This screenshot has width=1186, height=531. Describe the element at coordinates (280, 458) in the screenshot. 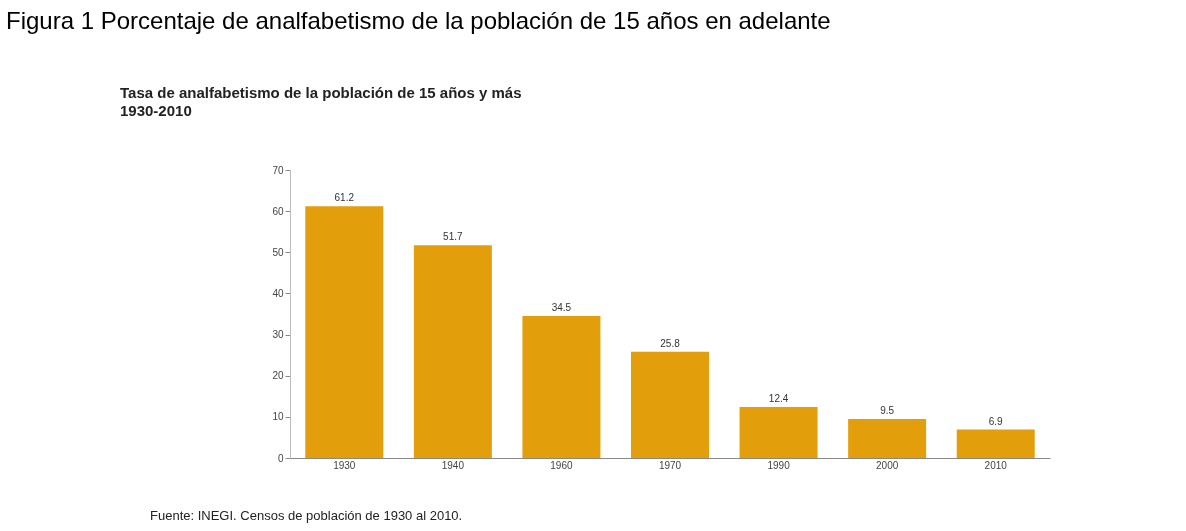

I see `y-tick-label: 0` at that location.